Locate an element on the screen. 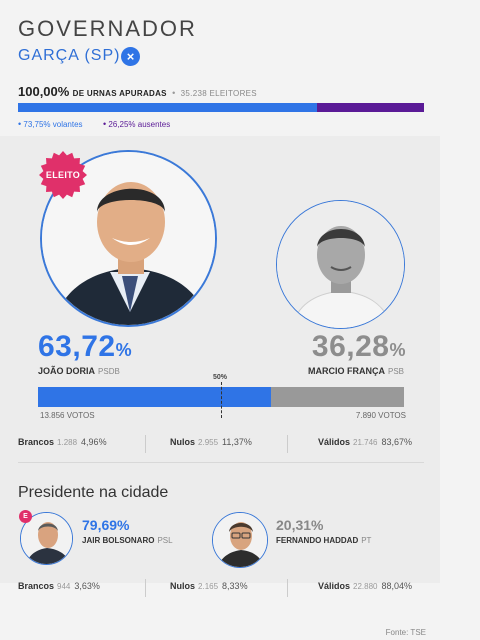 Image resolution: width=480 pixels, height=640 pixels. gov-brancos: Brancos 1.288 4,96% is located at coordinates (62, 442).